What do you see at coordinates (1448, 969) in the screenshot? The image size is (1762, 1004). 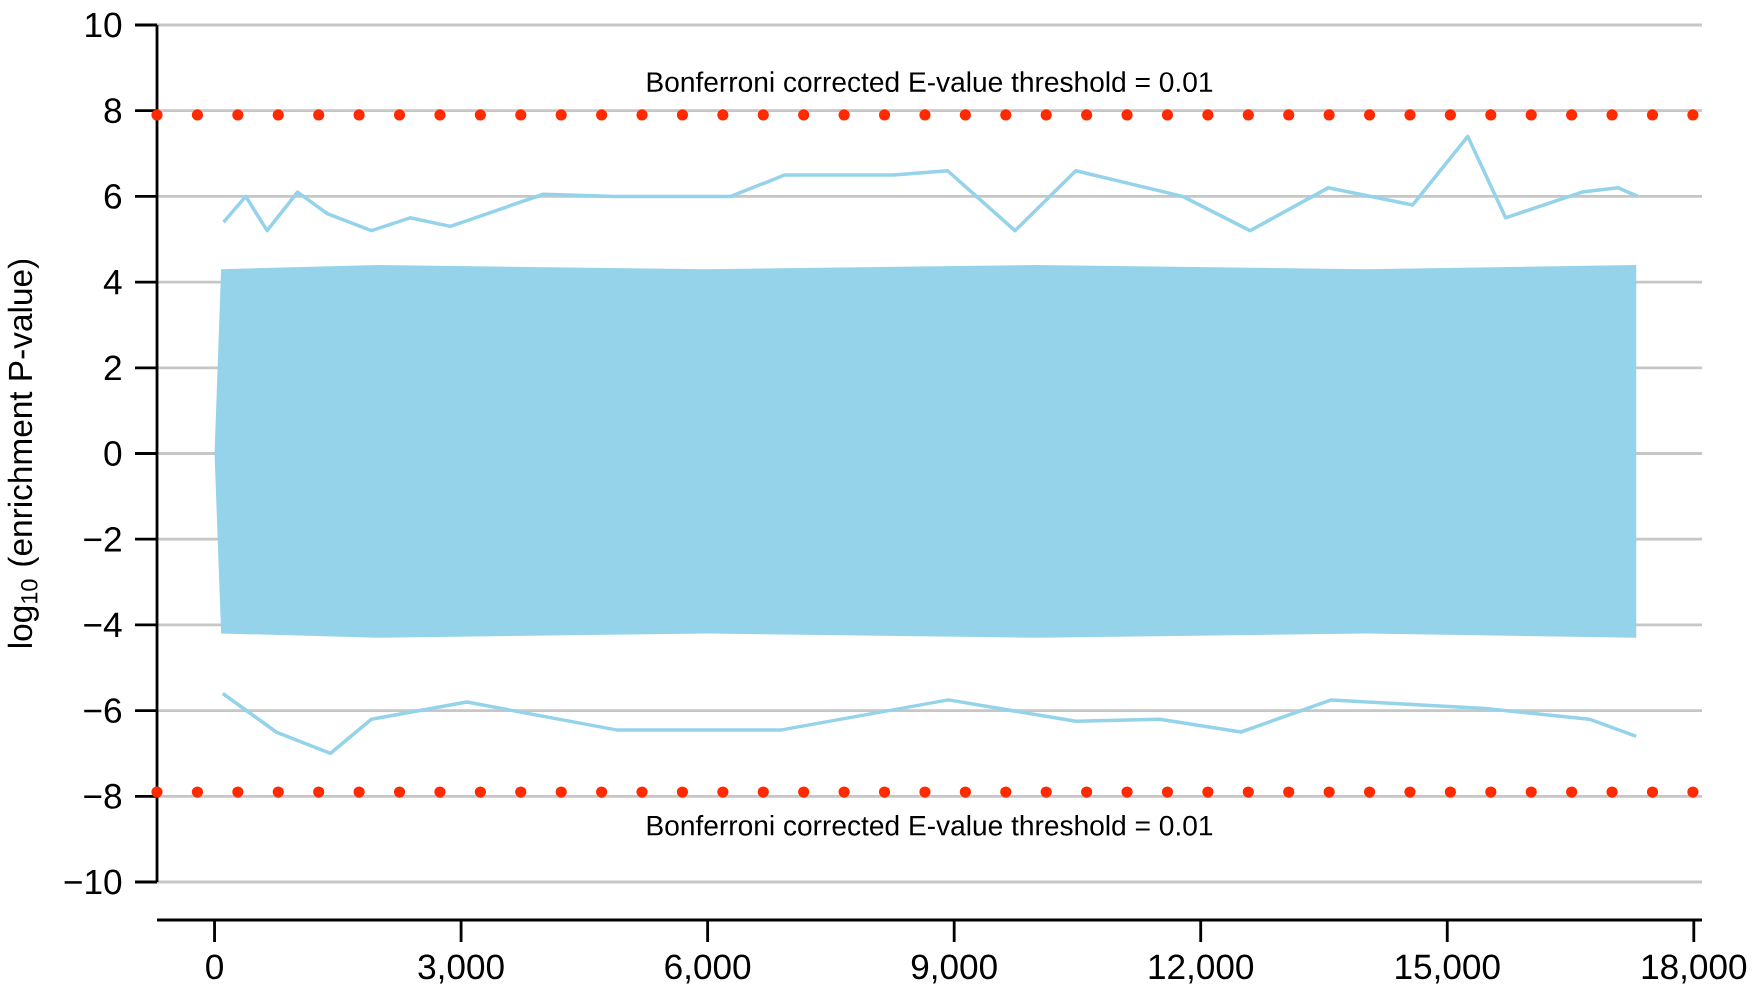 I see `x-tick-label: 15,000` at bounding box center [1448, 969].